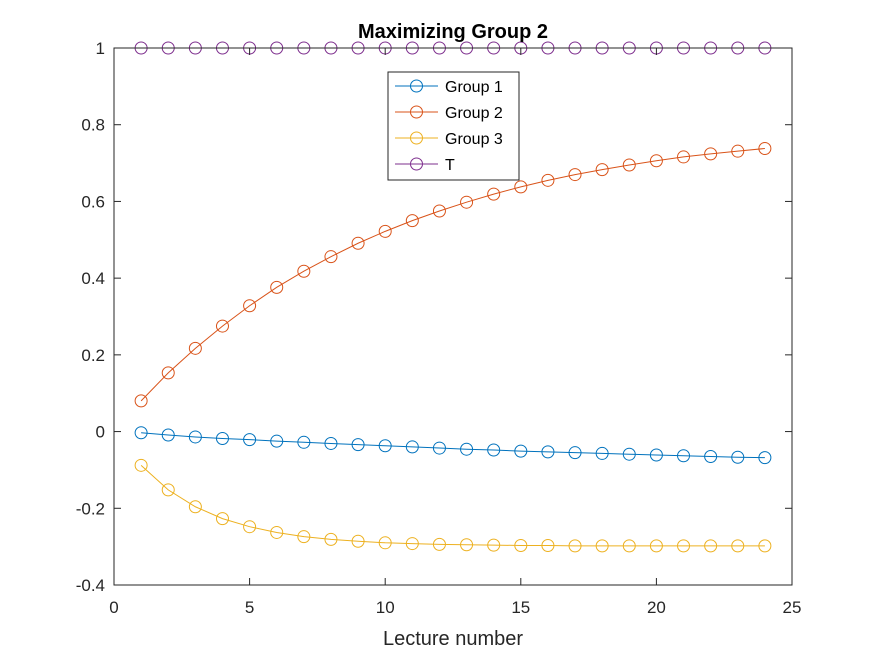  Describe the element at coordinates (100, 48) in the screenshot. I see `y-tick-label: 1` at that location.